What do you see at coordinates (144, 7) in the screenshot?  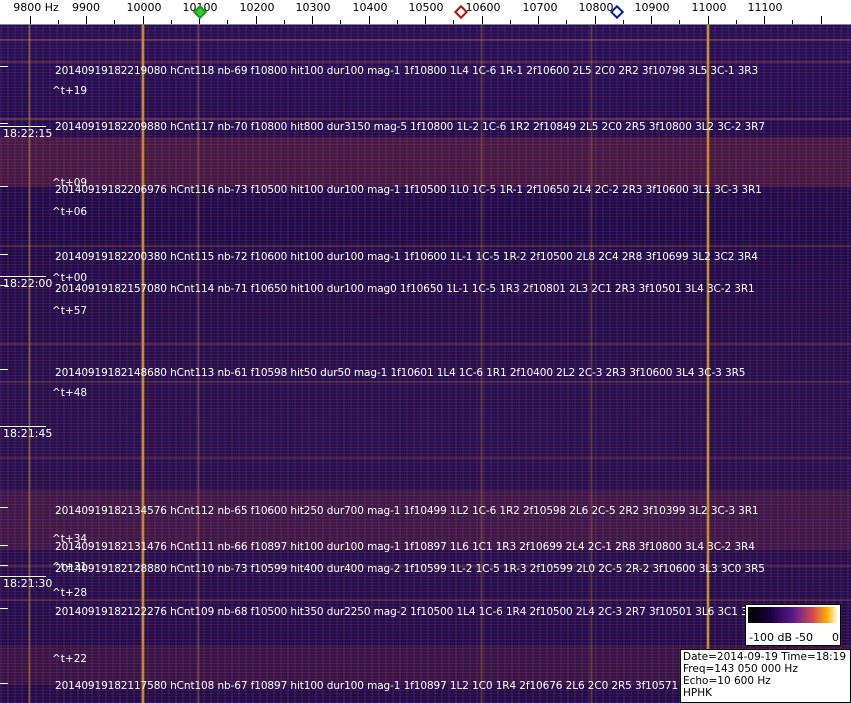 I see `ruler-label: 10000` at bounding box center [144, 7].